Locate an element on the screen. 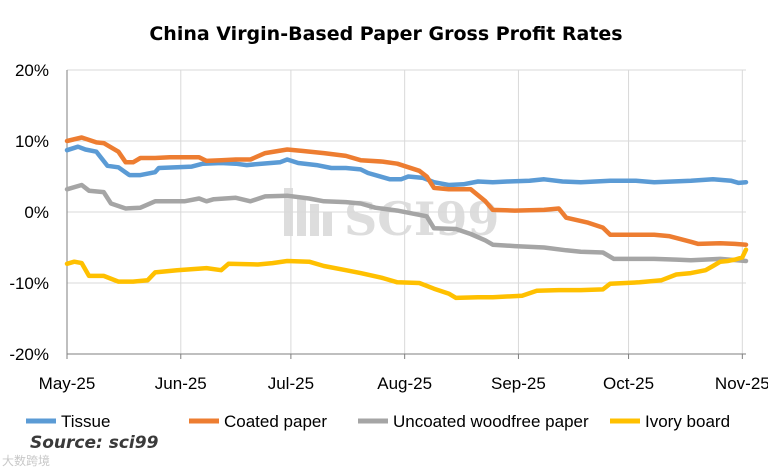 This screenshot has height=472, width=768. legend-item-ivory-board: Ivory board is located at coordinates (670, 421).